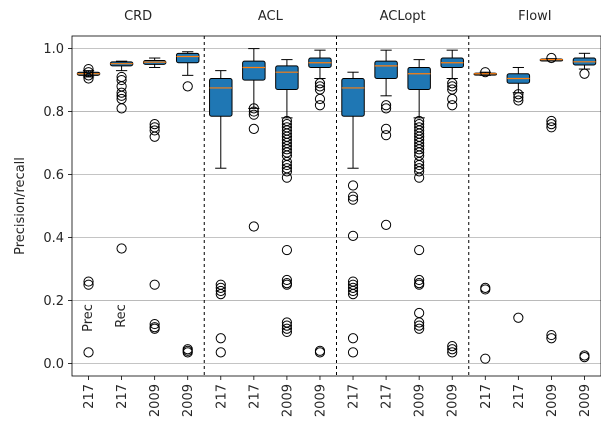 Image resolution: width=601 pixels, height=429 pixels. I want to click on y-tick-label: 0.4, so click(53, 238).